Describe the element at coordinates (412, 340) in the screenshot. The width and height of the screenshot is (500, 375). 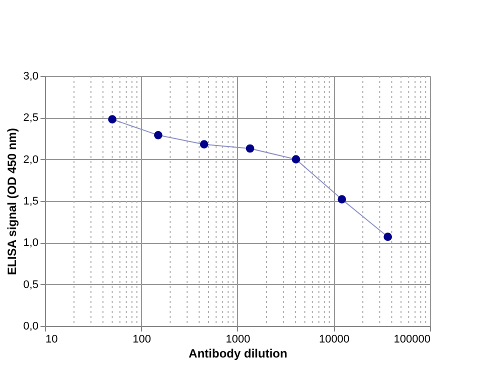
I see `x-tick-label: 100000` at that location.